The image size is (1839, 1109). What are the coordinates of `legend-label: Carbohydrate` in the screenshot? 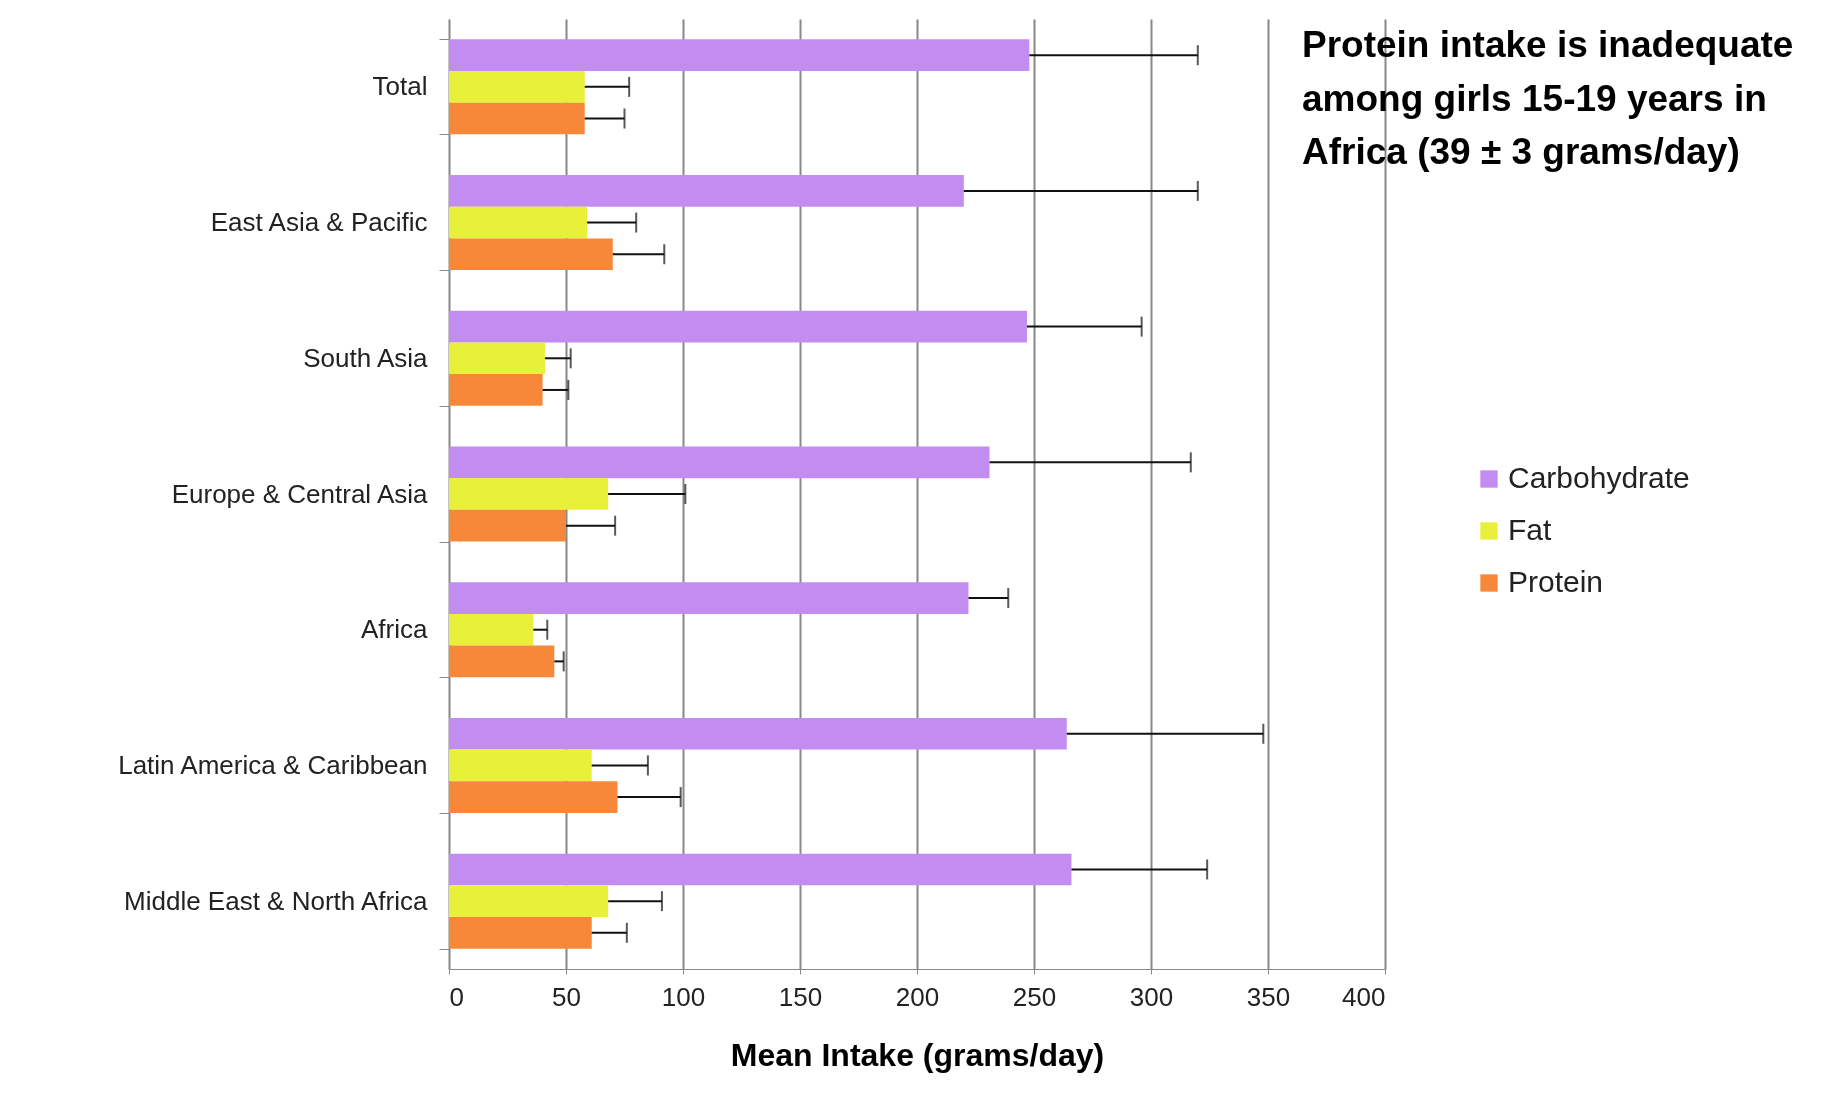 It's located at (1599, 477).